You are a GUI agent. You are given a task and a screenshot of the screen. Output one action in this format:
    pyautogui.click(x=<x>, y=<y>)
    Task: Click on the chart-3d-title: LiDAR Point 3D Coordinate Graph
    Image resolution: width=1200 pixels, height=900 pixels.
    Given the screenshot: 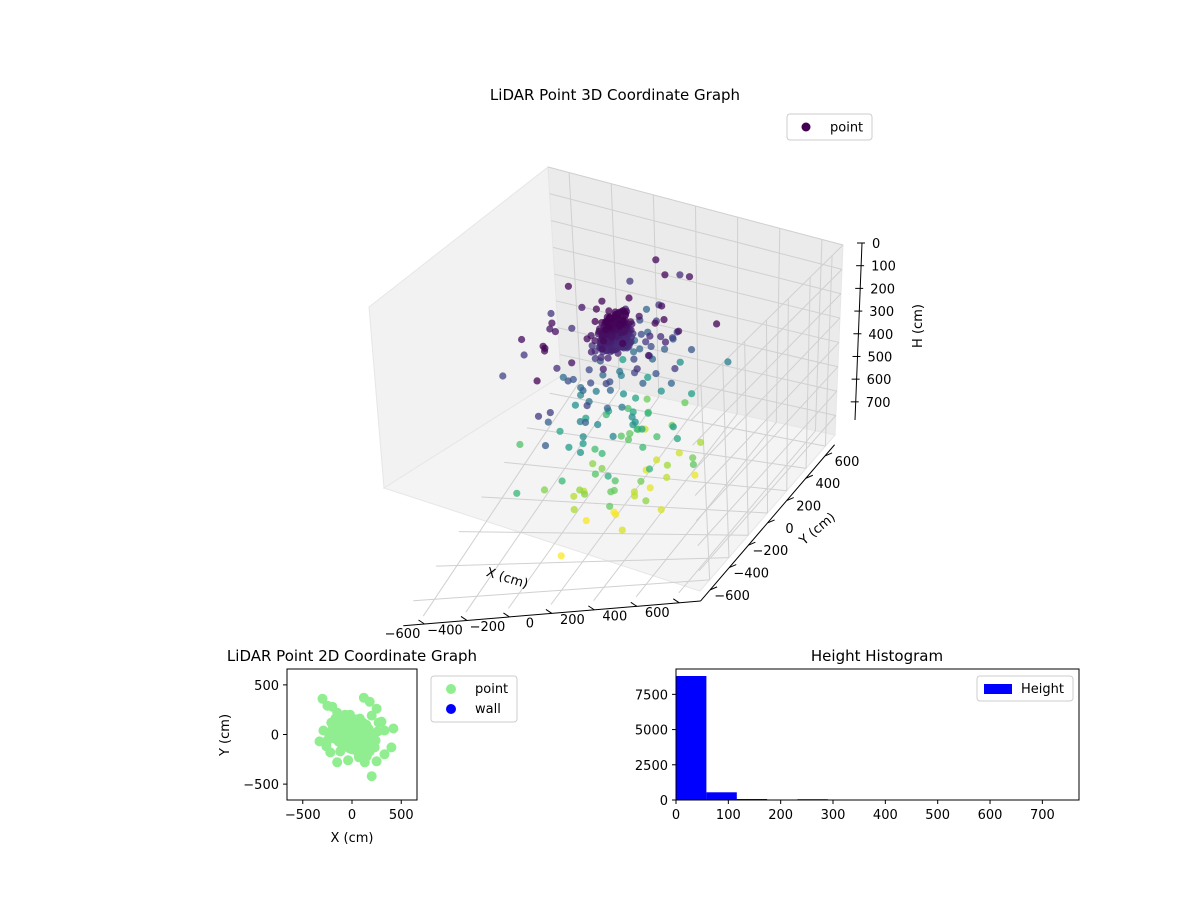 What is the action you would take?
    pyautogui.click(x=615, y=95)
    